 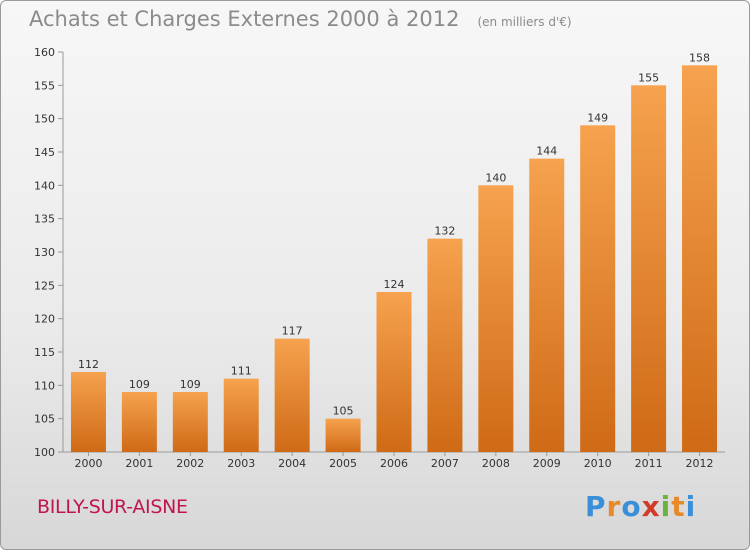 What do you see at coordinates (241, 463) in the screenshot?
I see `x-tick-label: 2003` at bounding box center [241, 463].